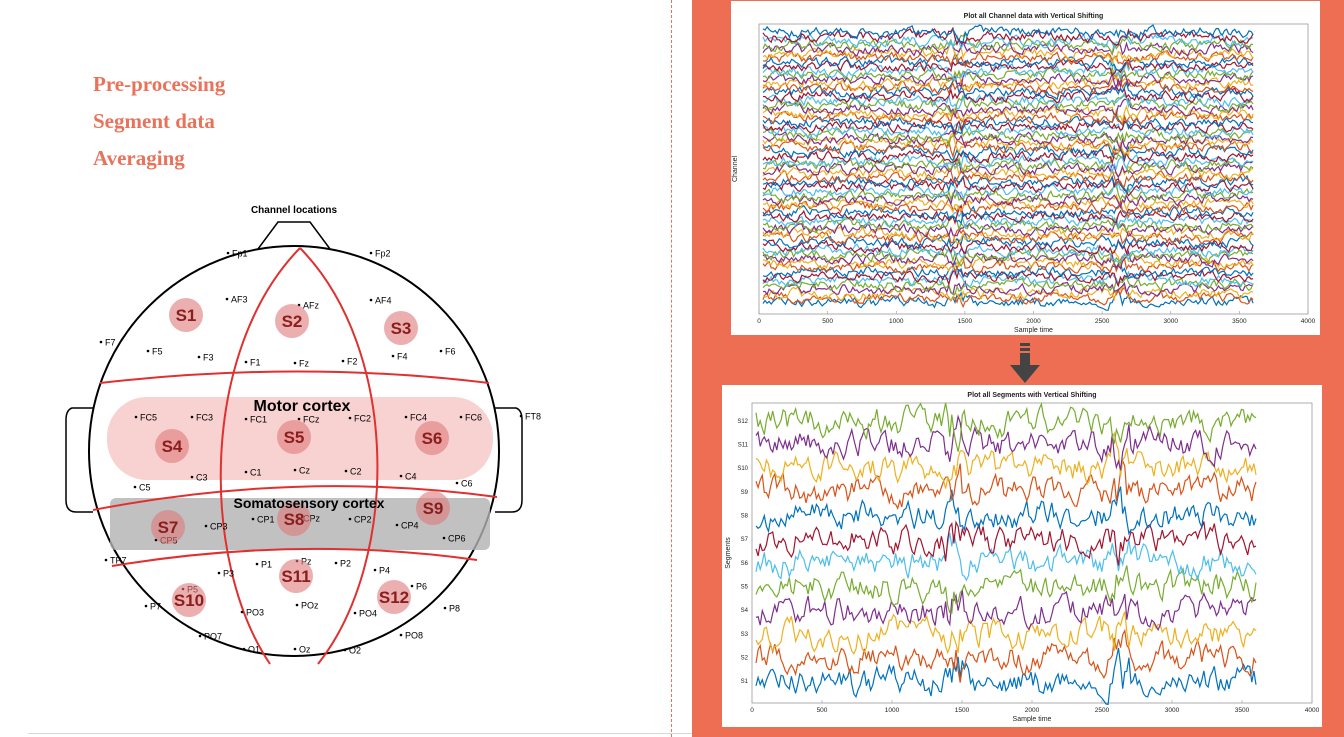 This screenshot has width=1344, height=737. Describe the element at coordinates (219, 527) in the screenshot. I see `electrode-label: CP3` at that location.